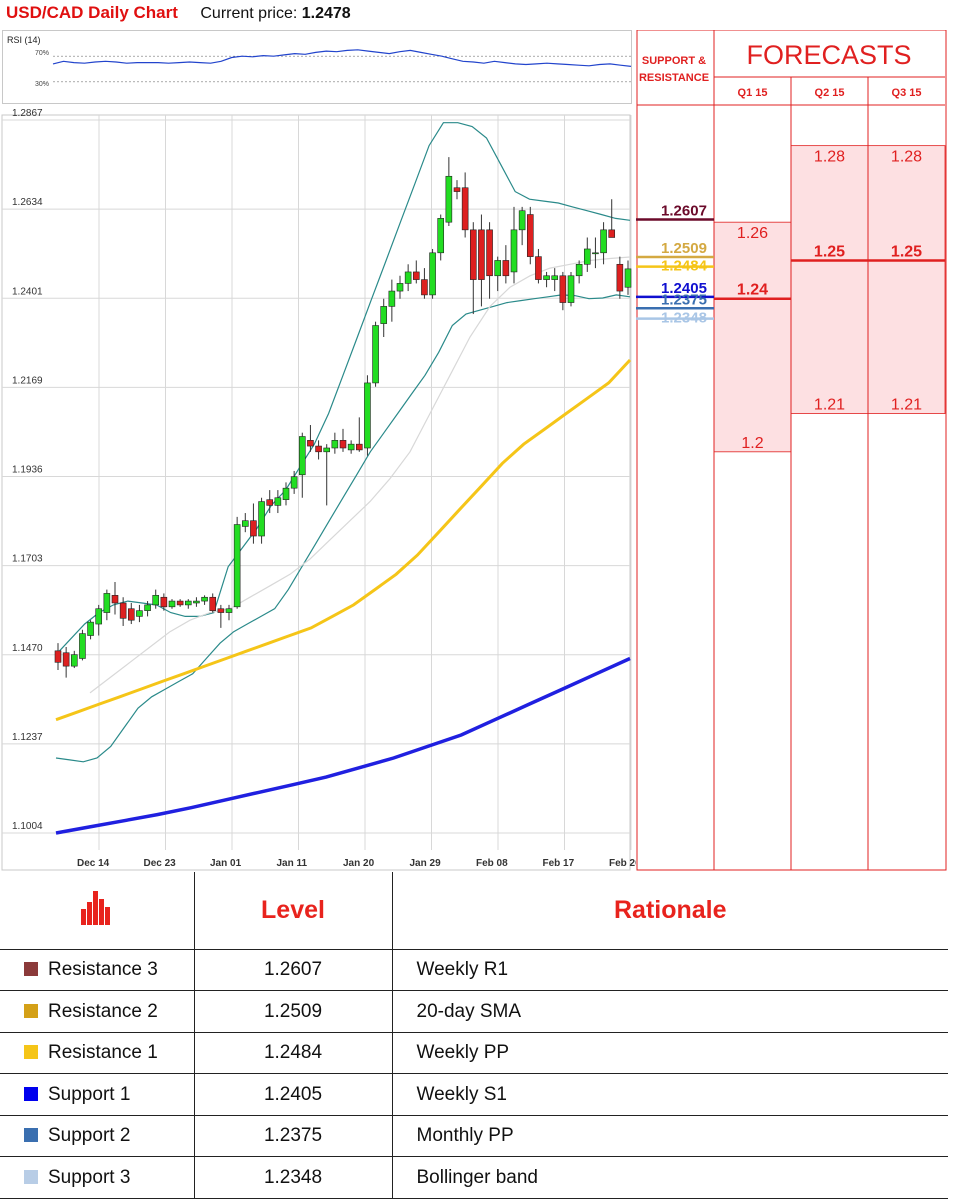  I want to click on x-tick-label: Dec 14, so click(93, 863).